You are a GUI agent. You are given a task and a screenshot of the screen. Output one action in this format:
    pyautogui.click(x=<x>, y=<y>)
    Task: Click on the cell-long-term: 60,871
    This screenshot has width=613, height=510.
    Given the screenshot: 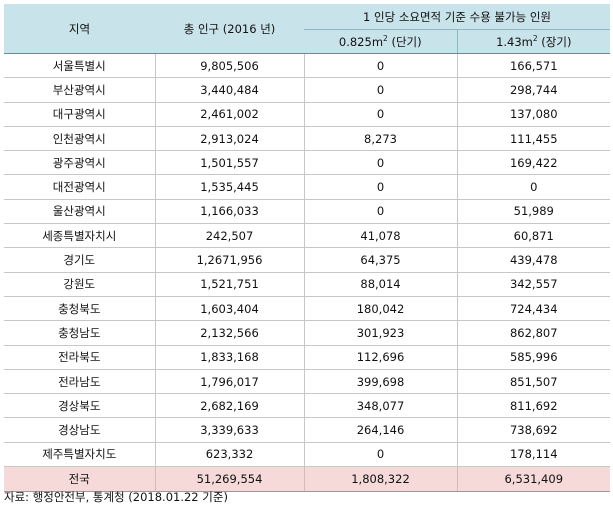 What is the action you would take?
    pyautogui.click(x=534, y=236)
    